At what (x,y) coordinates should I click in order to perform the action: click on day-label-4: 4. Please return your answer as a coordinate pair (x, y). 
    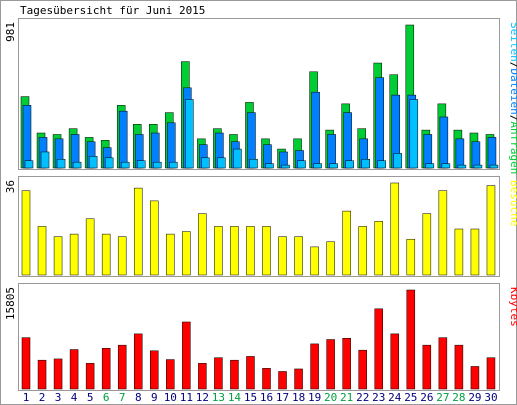
    Looking at the image, I should click on (74, 397).